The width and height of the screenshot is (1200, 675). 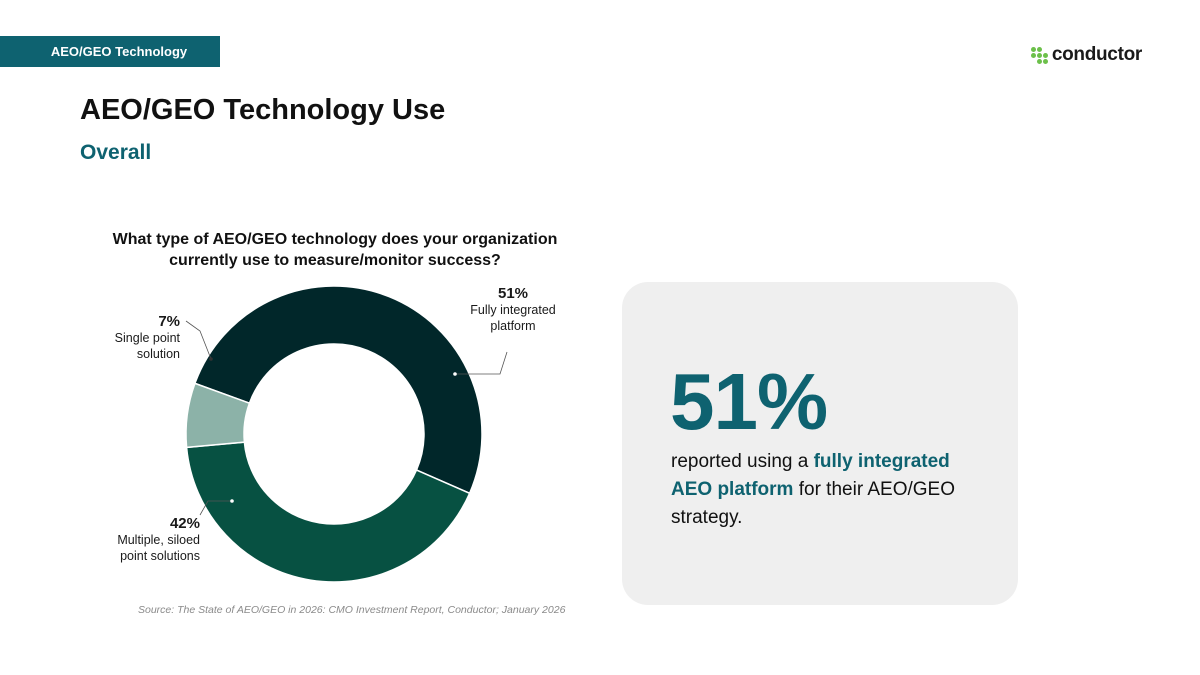 What do you see at coordinates (169, 321) in the screenshot?
I see `slice-value-label: 7%` at bounding box center [169, 321].